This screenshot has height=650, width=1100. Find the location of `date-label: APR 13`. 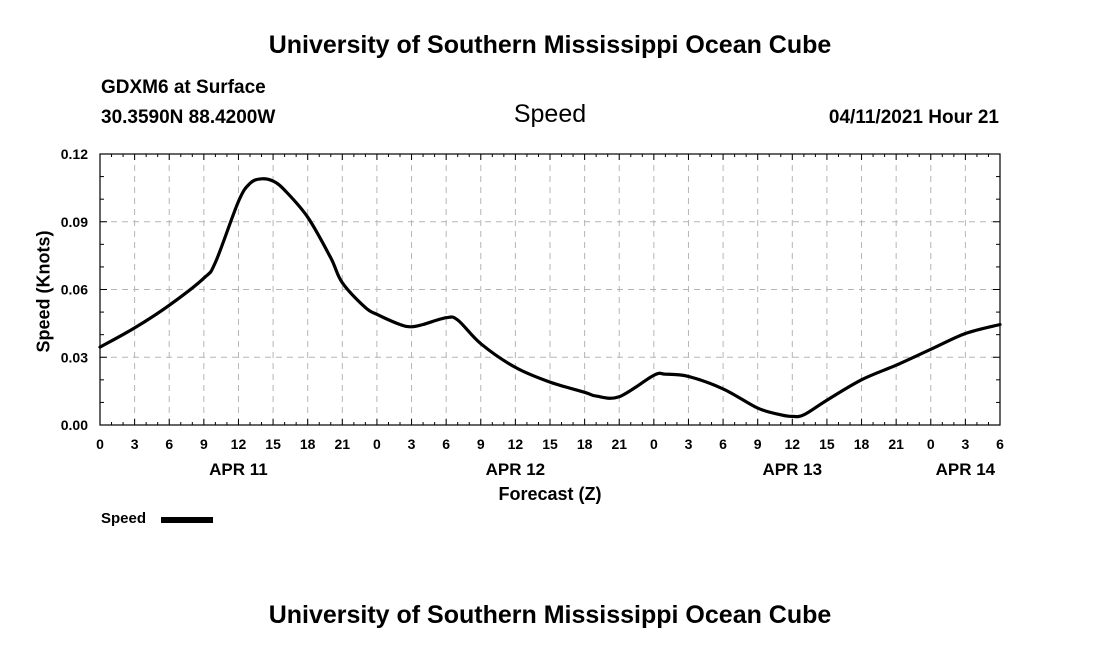

date-label: APR 13 is located at coordinates (793, 469).